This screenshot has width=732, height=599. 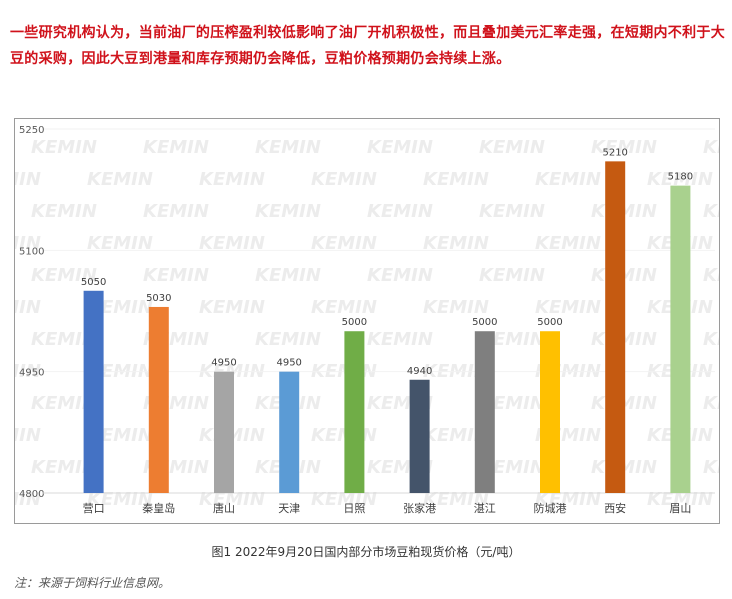 I want to click on category-label: 防城港, so click(x=550, y=508).